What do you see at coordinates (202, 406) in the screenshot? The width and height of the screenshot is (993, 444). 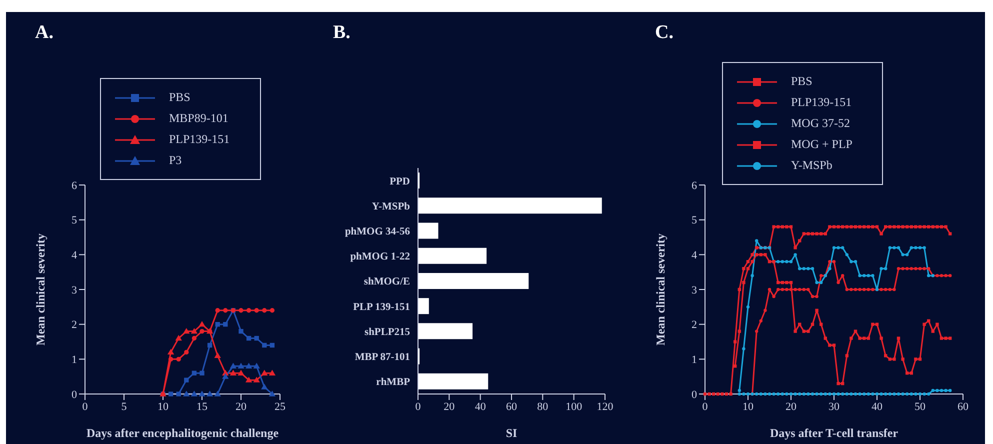 I see `x-tick-label: 15` at bounding box center [202, 406].